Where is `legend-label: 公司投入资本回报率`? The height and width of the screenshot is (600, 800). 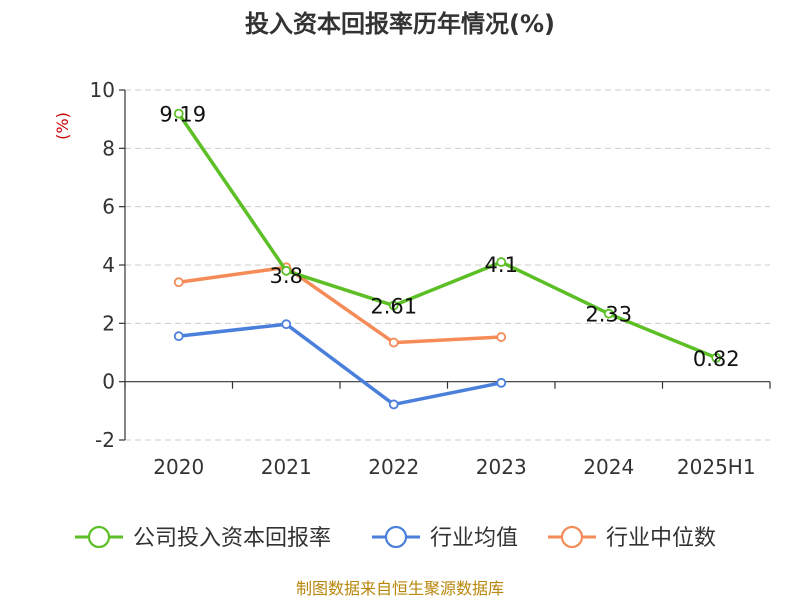 legend-label: 公司投入资本回报率 is located at coordinates (232, 538).